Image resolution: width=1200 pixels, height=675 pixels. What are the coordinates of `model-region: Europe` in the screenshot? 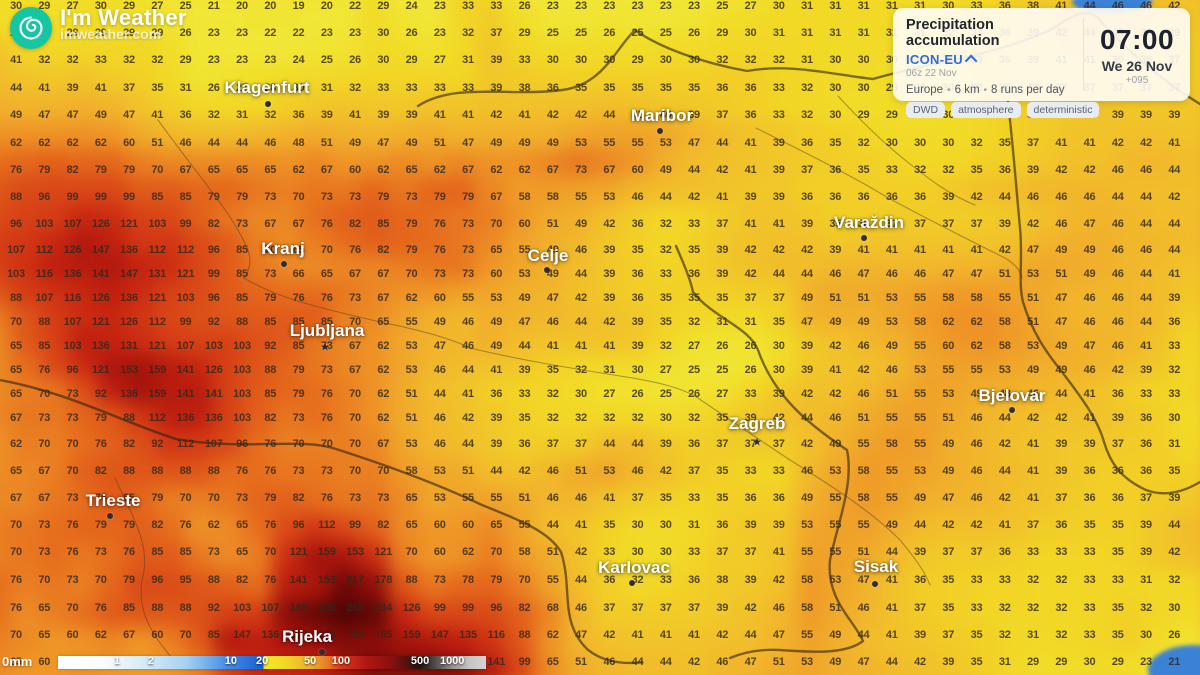 It's located at (925, 90).